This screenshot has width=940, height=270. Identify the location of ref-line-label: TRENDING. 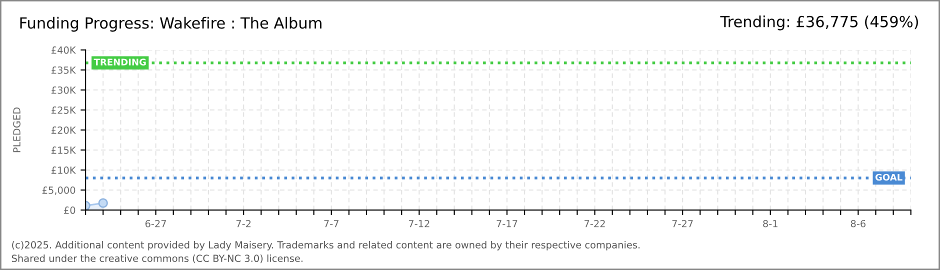
(120, 62).